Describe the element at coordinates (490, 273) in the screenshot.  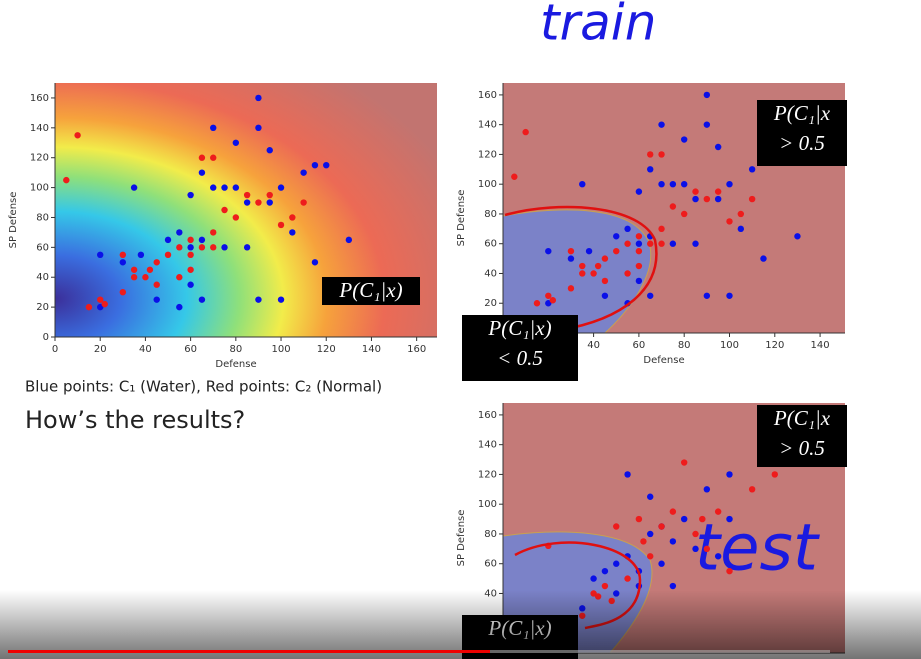
I see `y-tick-label: 40` at that location.